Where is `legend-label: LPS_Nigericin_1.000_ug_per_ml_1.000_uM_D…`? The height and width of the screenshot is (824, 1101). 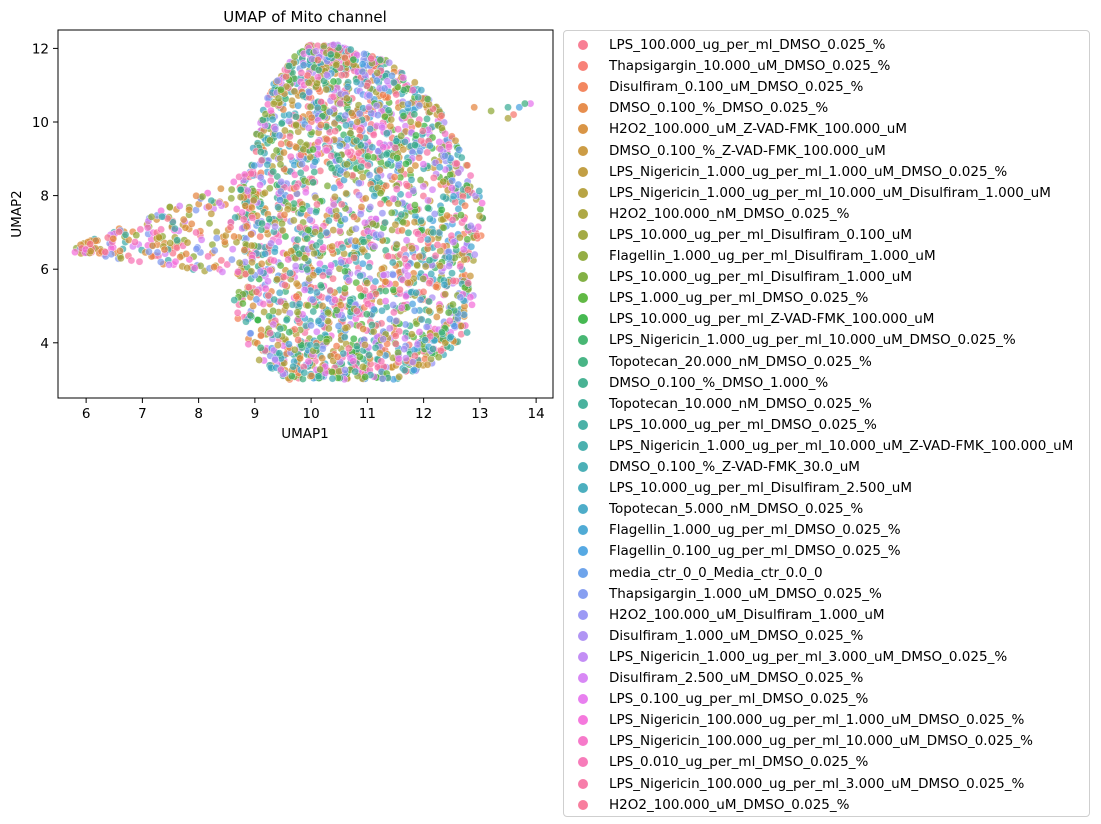 legend-label: LPS_Nigericin_1.000_ug_per_ml_1.000_uM_D… is located at coordinates (808, 171).